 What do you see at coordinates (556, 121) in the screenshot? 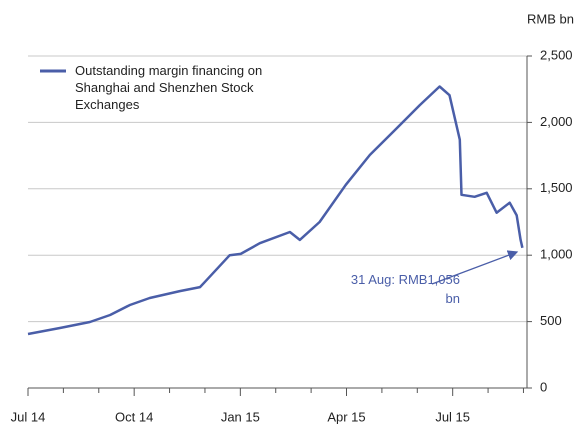
I see `y-tick-label: 2,000` at bounding box center [556, 121].